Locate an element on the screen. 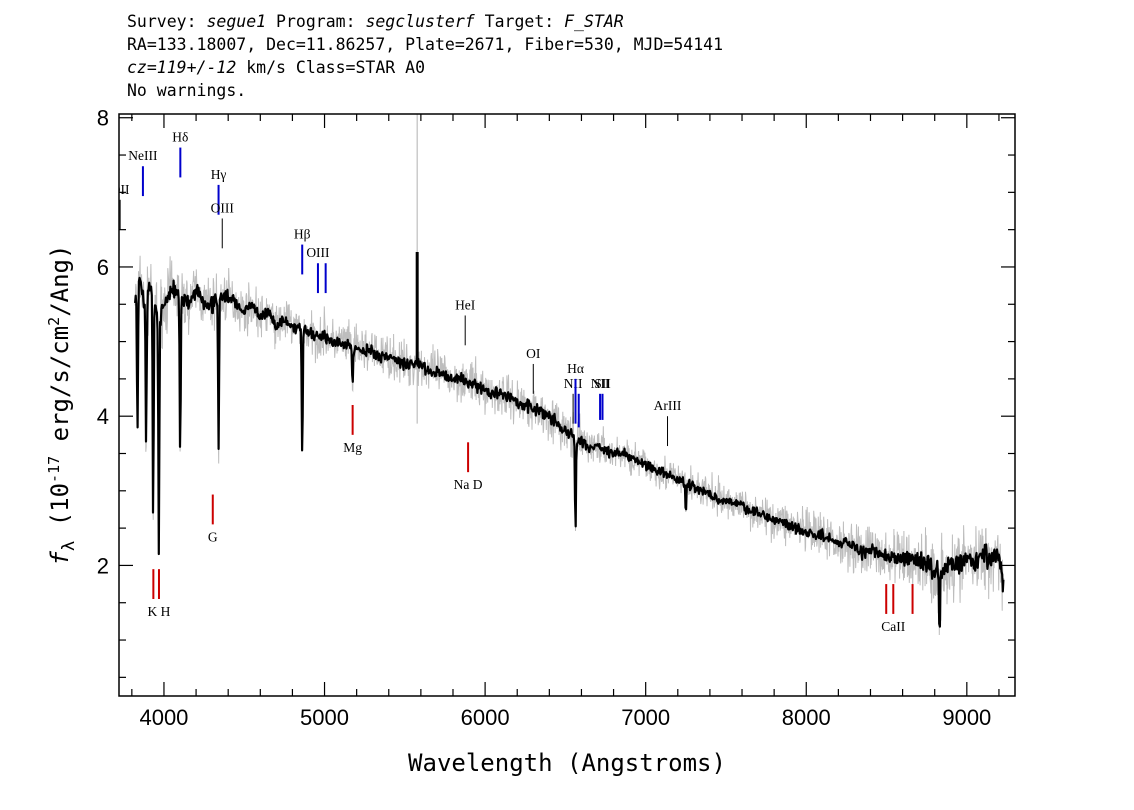 The height and width of the screenshot is (810, 1134). y-tick-label-1: 4 is located at coordinates (103, 416).